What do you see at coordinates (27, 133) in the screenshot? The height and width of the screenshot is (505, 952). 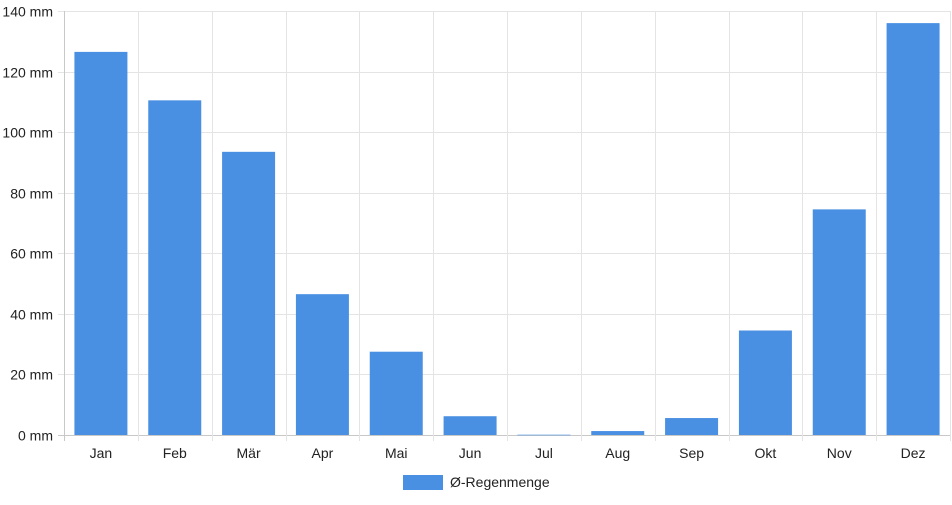 I see `y-tick-label: 100 mm` at bounding box center [27, 133].